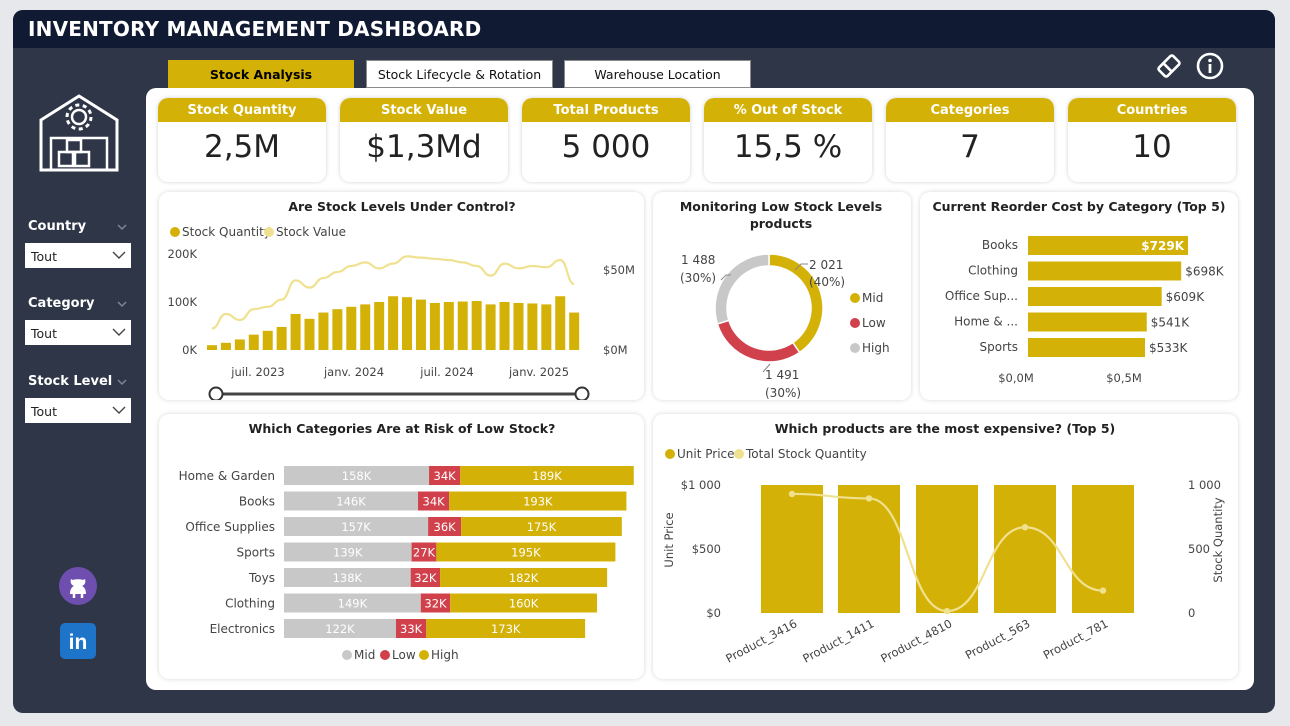 Image resolution: width=1290 pixels, height=726 pixels. Describe the element at coordinates (998, 639) in the screenshot. I see `x-tick: Product_563` at that location.